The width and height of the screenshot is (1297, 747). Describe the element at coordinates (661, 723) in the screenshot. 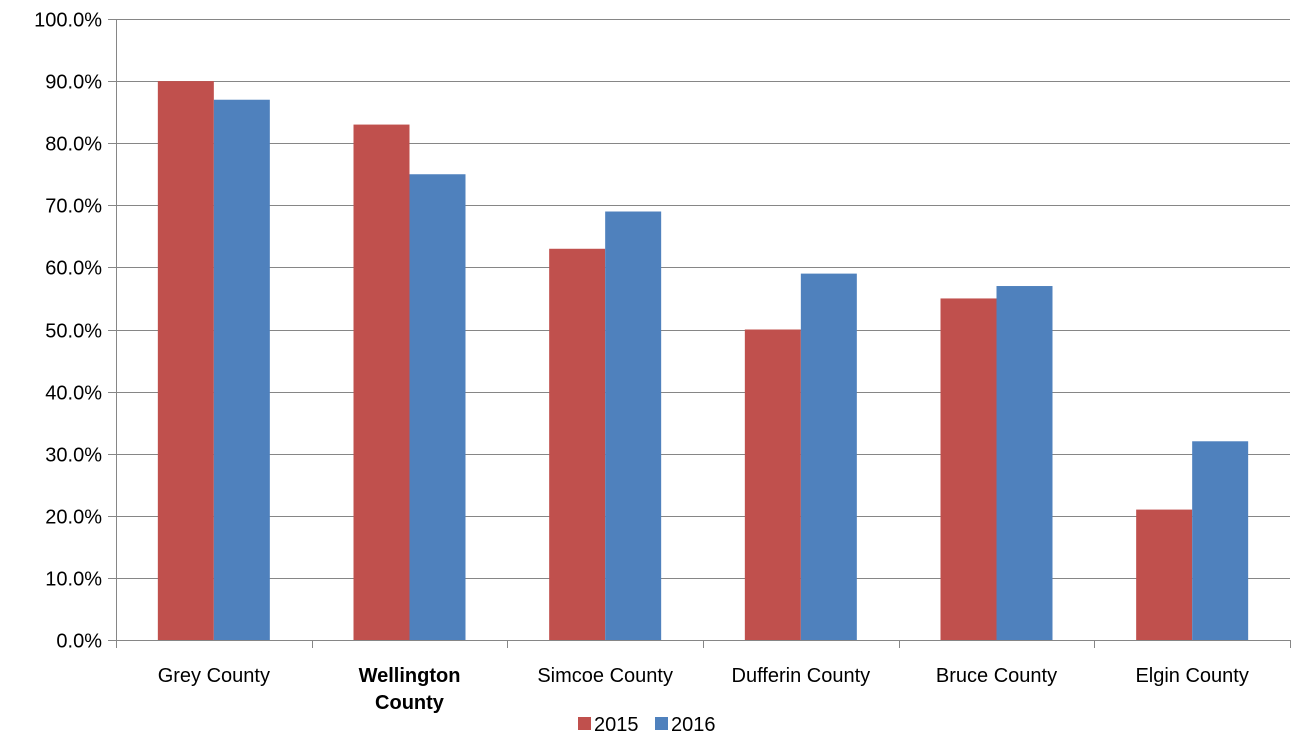

I see `legend-swatch-2016` at that location.